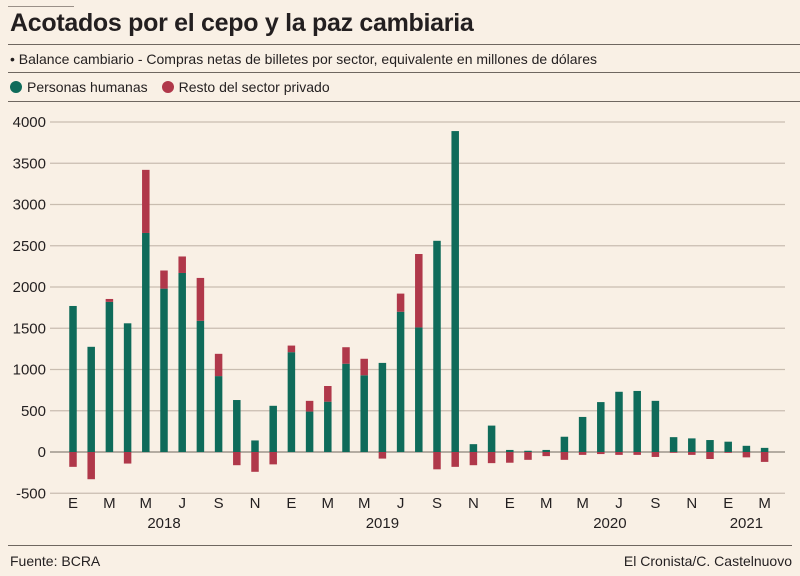 The width and height of the screenshot is (800, 576). What do you see at coordinates (254, 87) in the screenshot?
I see `legend-label-resto: Resto del sector privado` at bounding box center [254, 87].